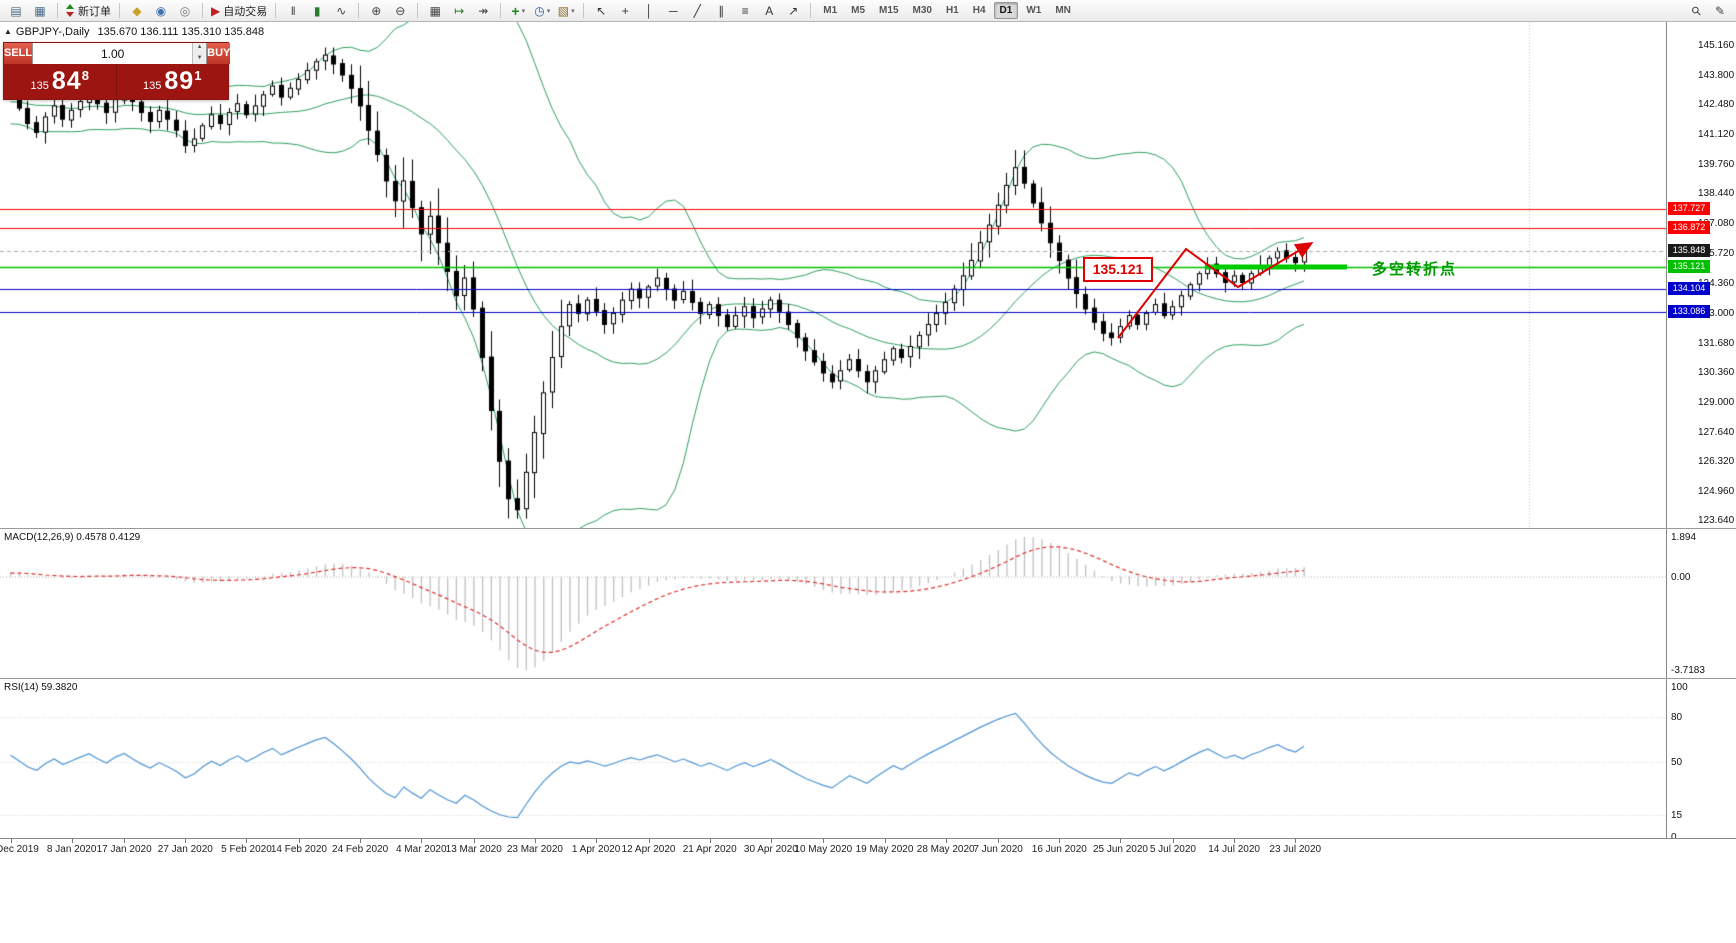 The image size is (1736, 943). Describe the element at coordinates (200, 48) in the screenshot. I see `volume-up-button: ▲` at that location.